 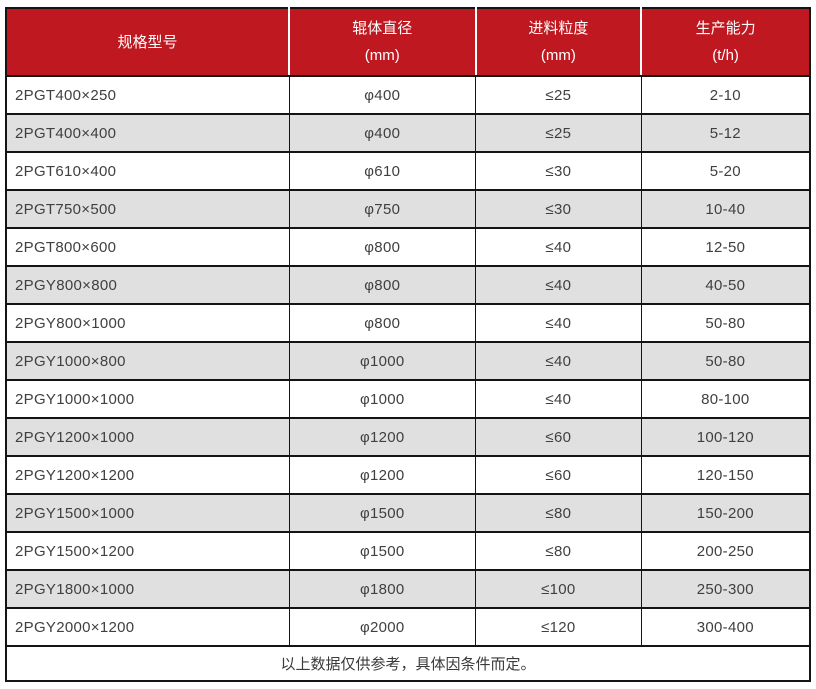 I want to click on cell-model: 2PGY800×800, so click(x=147, y=285).